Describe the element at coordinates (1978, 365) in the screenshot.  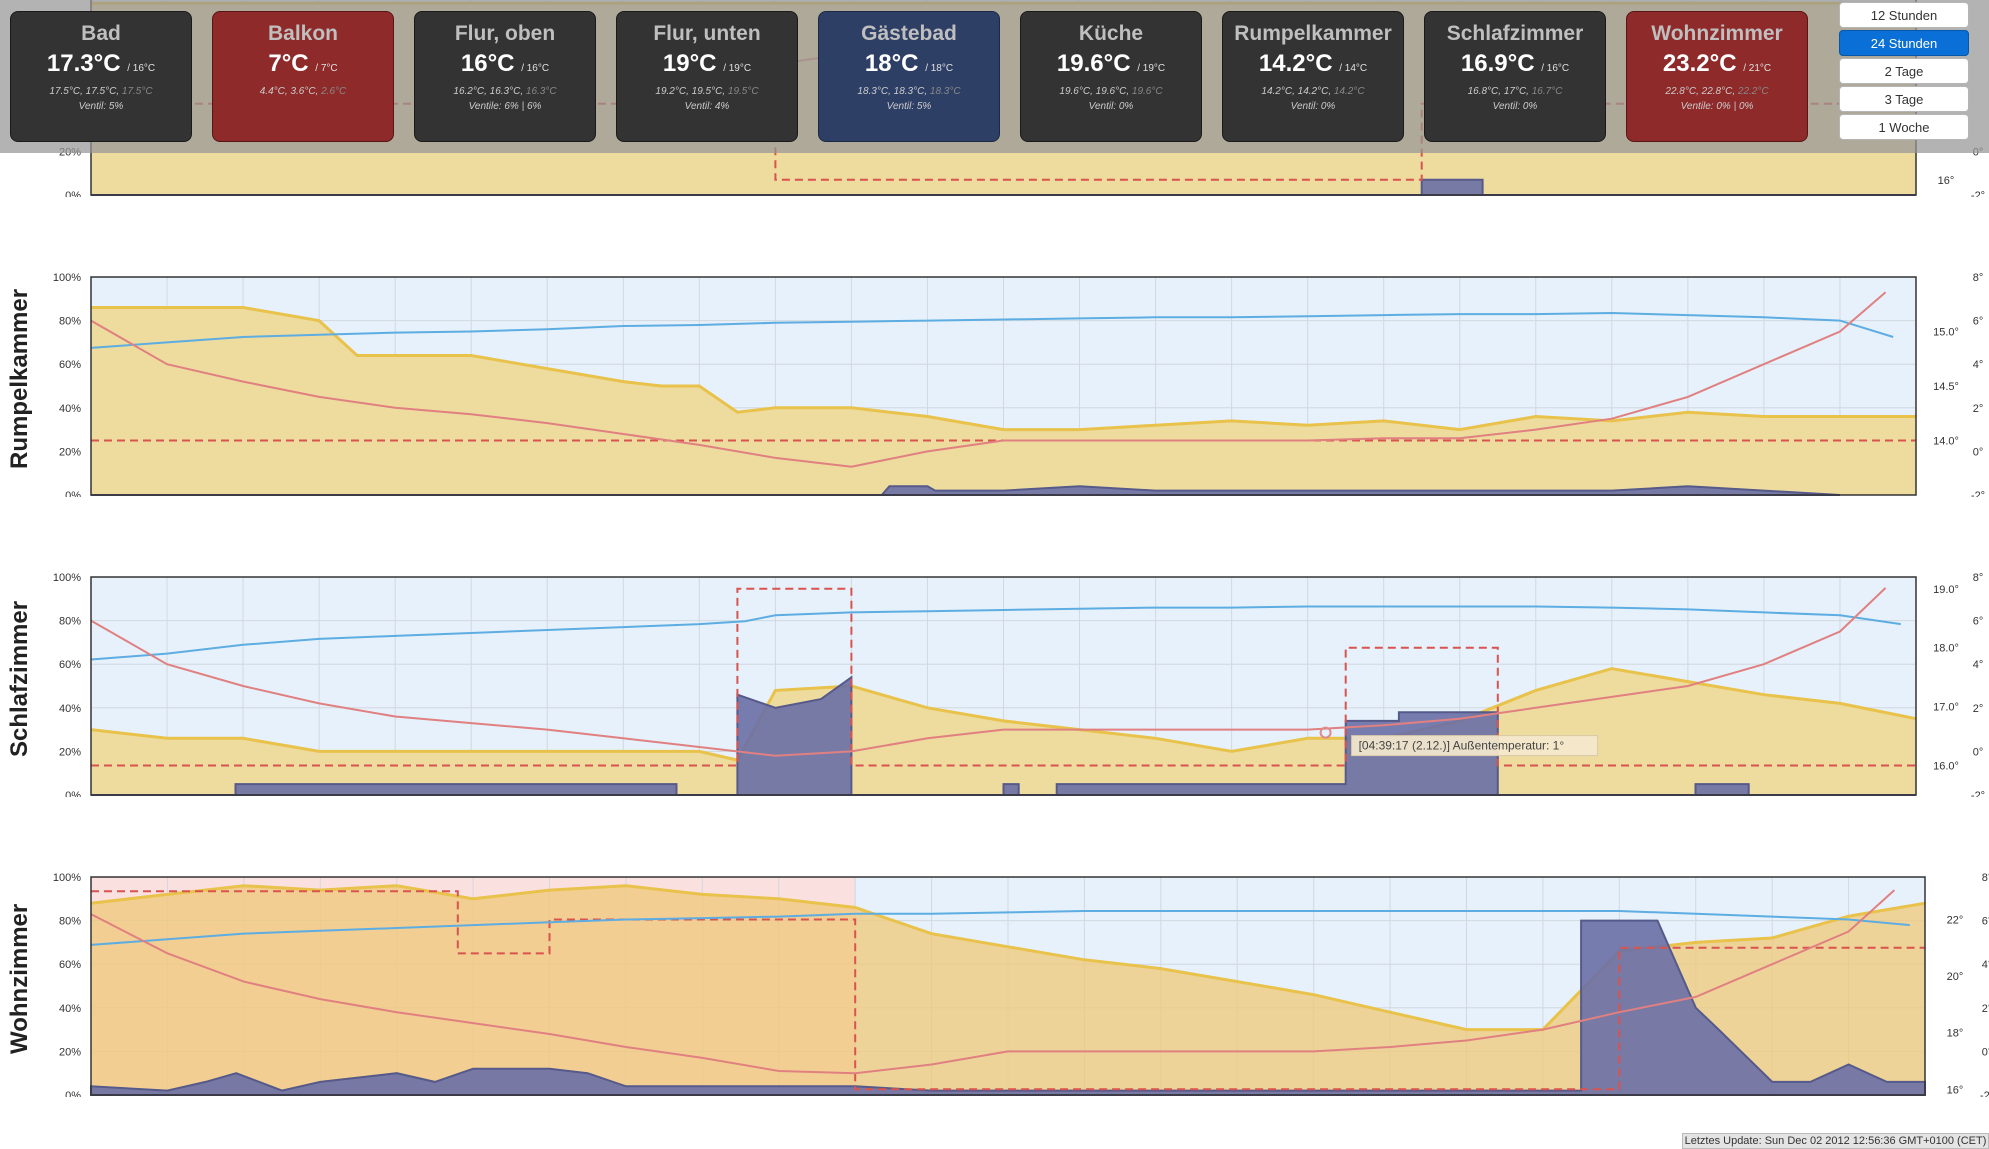
I see `outside-temperature-axis-label: 4°` at that location.